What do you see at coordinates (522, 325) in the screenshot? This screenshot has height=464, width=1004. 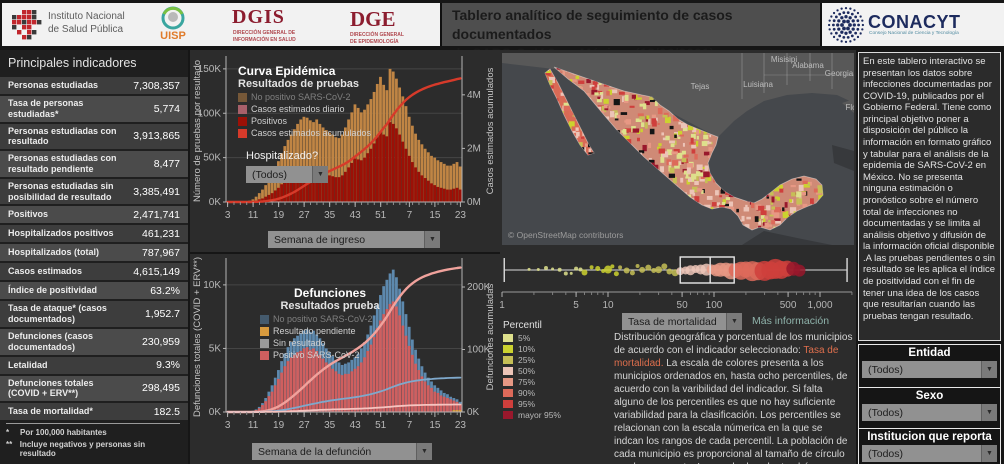 I see `percentile-legend-title: Percentil` at bounding box center [522, 325].